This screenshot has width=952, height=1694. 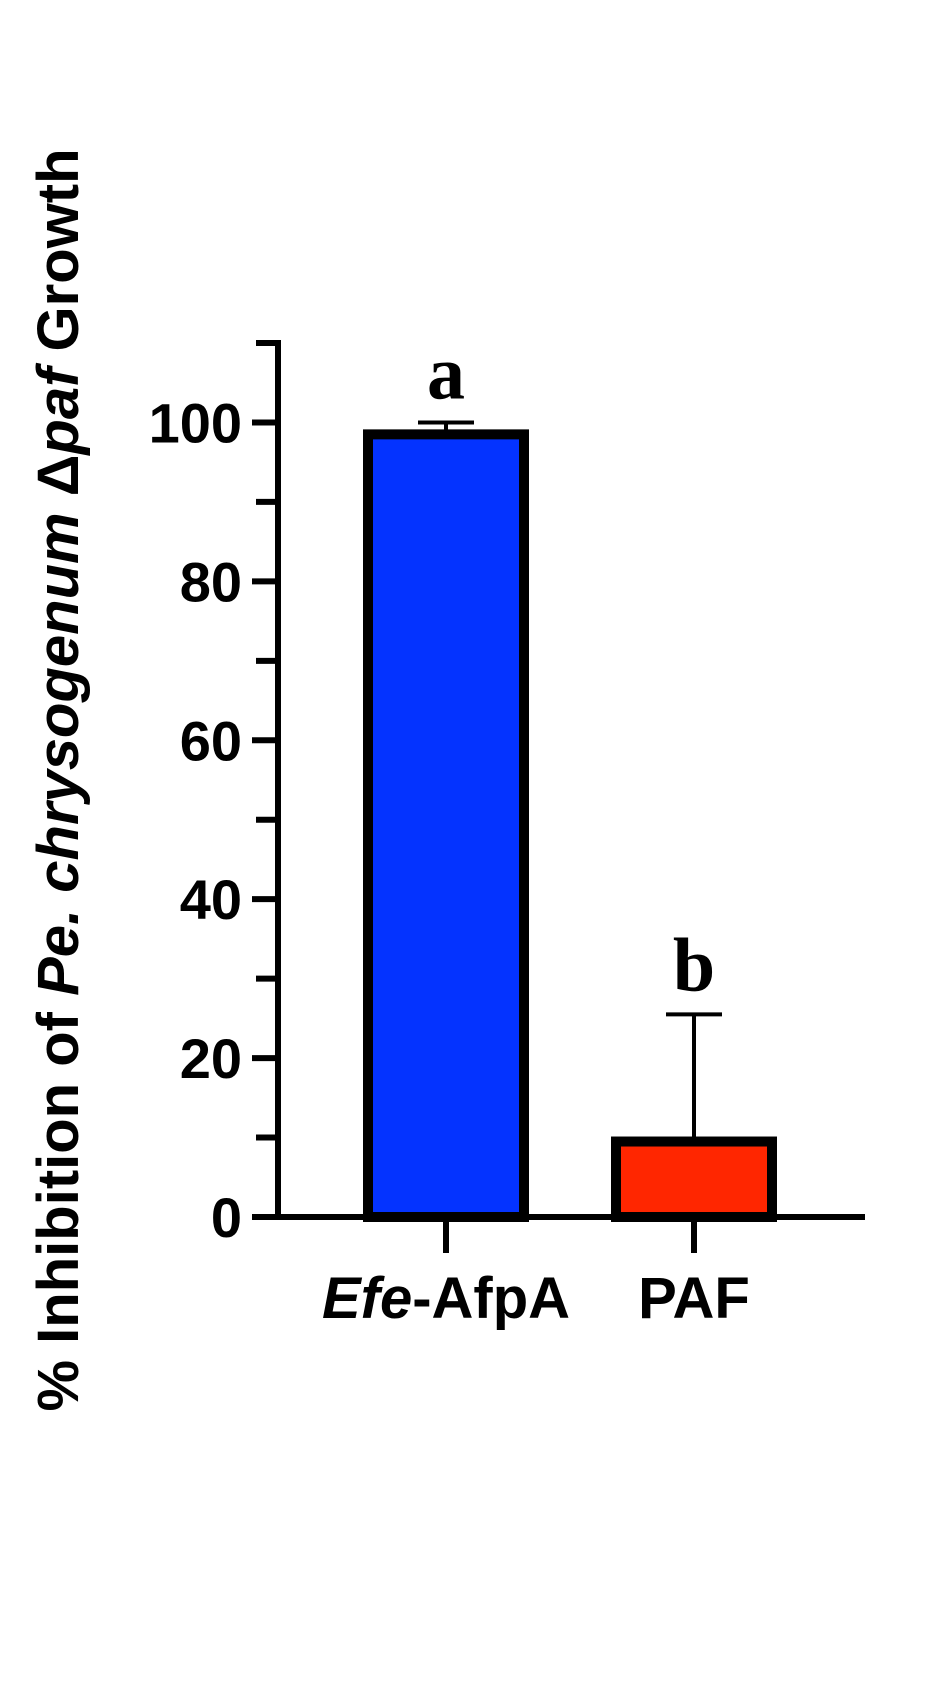 I want to click on y-tick-label: 40, so click(x=211, y=899).